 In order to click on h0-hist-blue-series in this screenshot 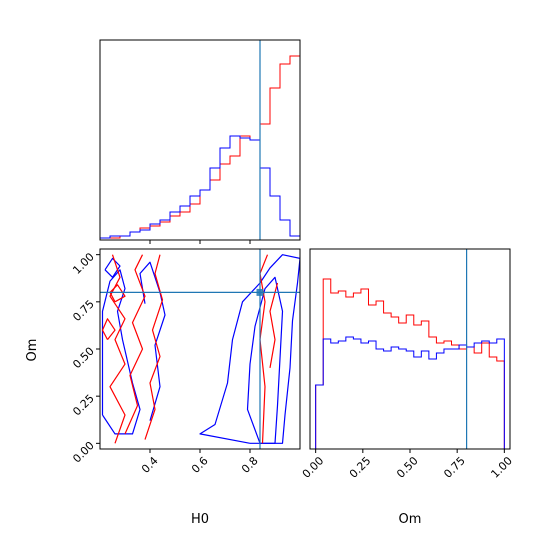, I will do `click(200, 187)`.